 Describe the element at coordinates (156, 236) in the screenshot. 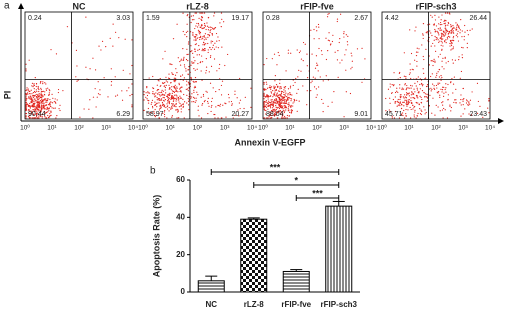

I see `y-axis-label: Apoptosis Rate (%)` at that location.